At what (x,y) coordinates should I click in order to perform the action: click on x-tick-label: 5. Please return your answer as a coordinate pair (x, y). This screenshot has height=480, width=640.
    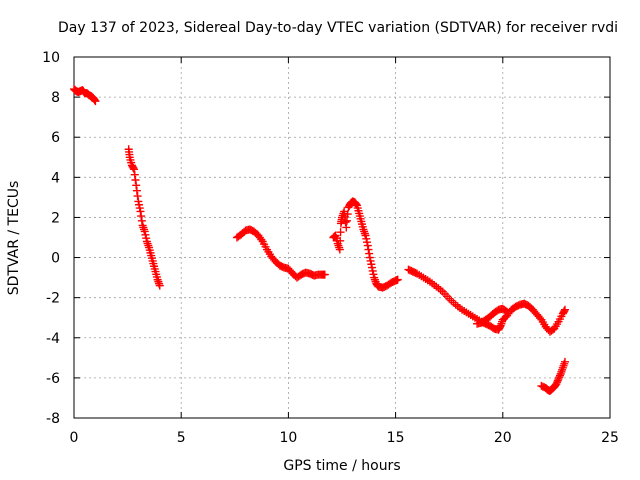
    Looking at the image, I should click on (181, 438).